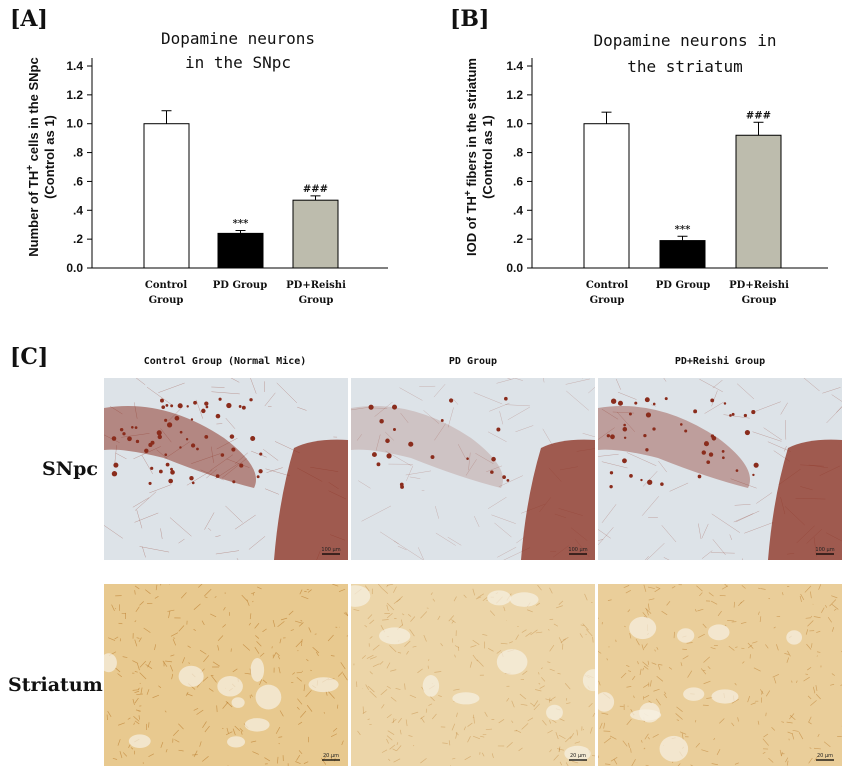  Describe the element at coordinates (720, 469) in the screenshot. I see `micrograph-snpc-reishi: 100 μm` at that location.